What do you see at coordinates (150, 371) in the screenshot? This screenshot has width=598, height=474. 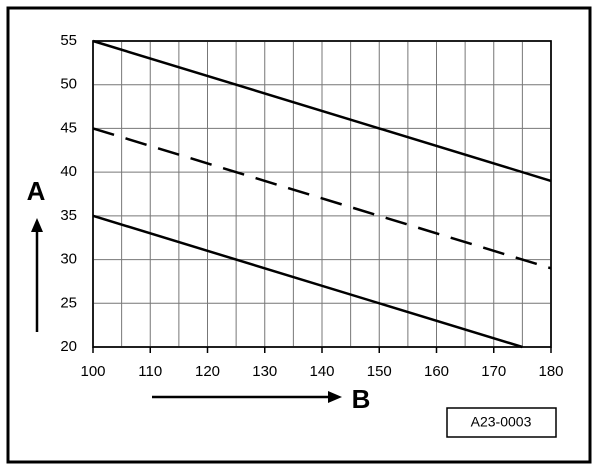 I see `x-tick-label: 110` at bounding box center [150, 371].